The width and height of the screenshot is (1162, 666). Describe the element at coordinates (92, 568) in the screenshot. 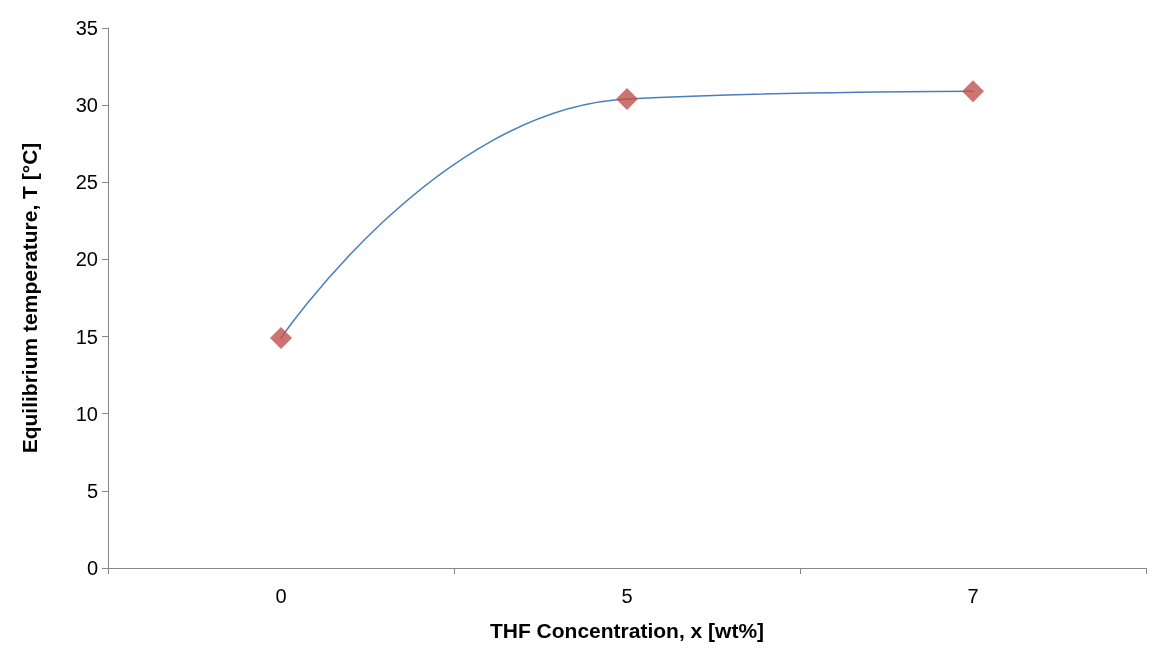

I see `y-tick-label: 0` at that location.